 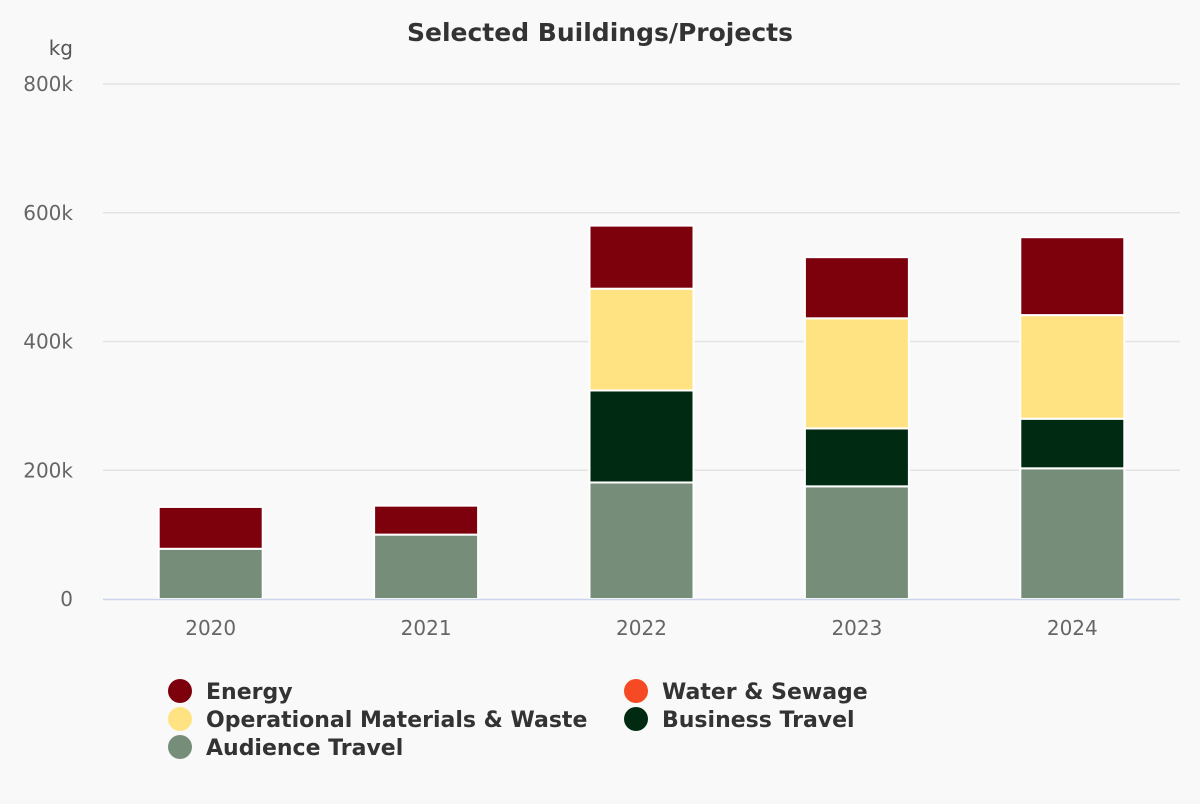 What do you see at coordinates (210, 527) in the screenshot?
I see `bar-energy-2020` at bounding box center [210, 527].